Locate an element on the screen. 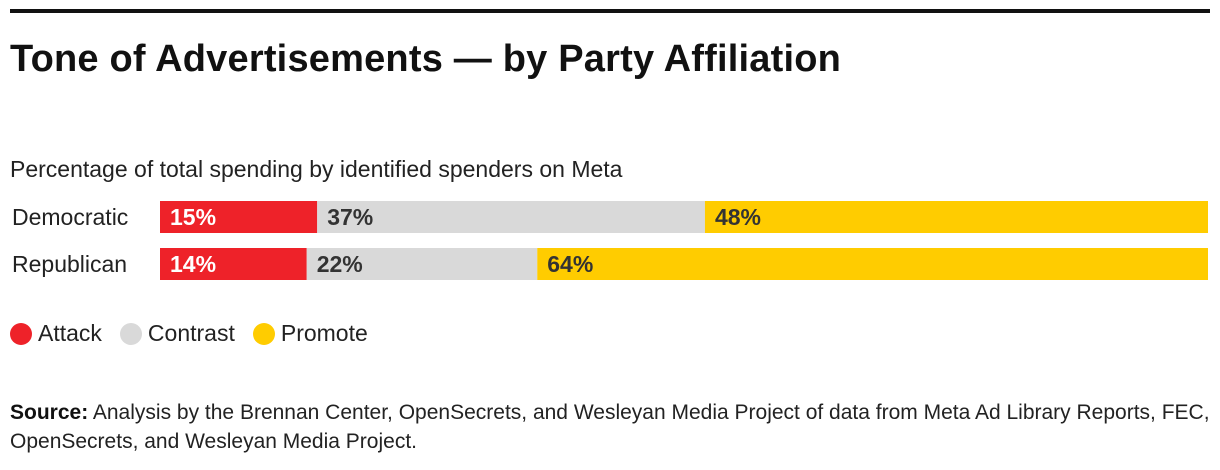 The width and height of the screenshot is (1220, 470). legend-label-promote: Promote is located at coordinates (324, 333).